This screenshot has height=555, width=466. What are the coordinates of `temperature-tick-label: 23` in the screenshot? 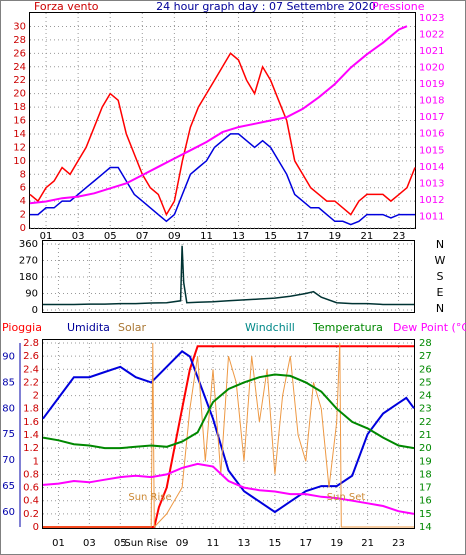 It's located at (425, 409).